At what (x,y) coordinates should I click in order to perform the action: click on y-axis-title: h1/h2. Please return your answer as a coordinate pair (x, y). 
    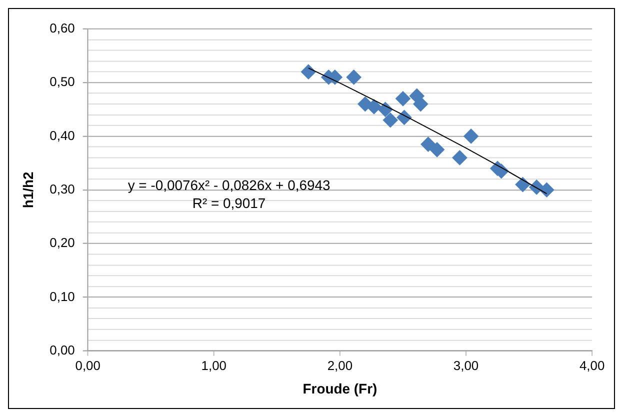
    Looking at the image, I should click on (28, 189).